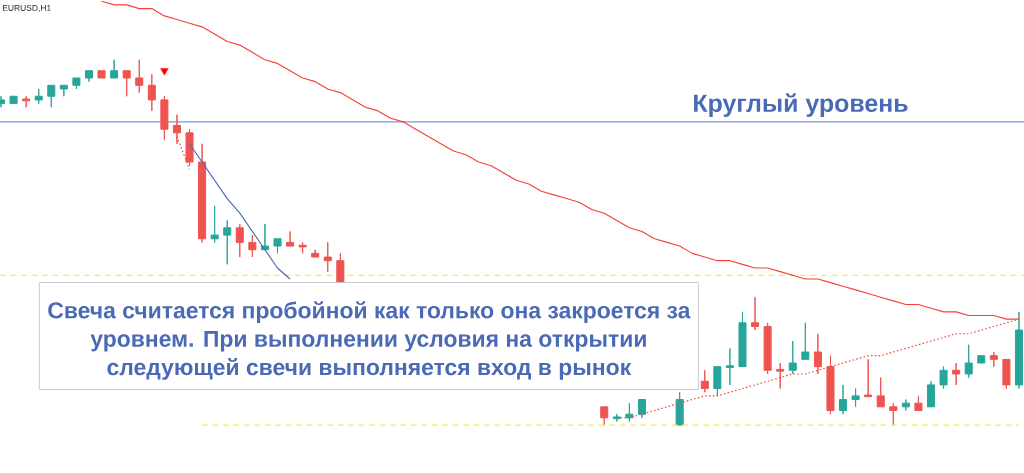  Describe the element at coordinates (801, 105) in the screenshot. I see `ref-line-label: Круглый уровень` at that location.